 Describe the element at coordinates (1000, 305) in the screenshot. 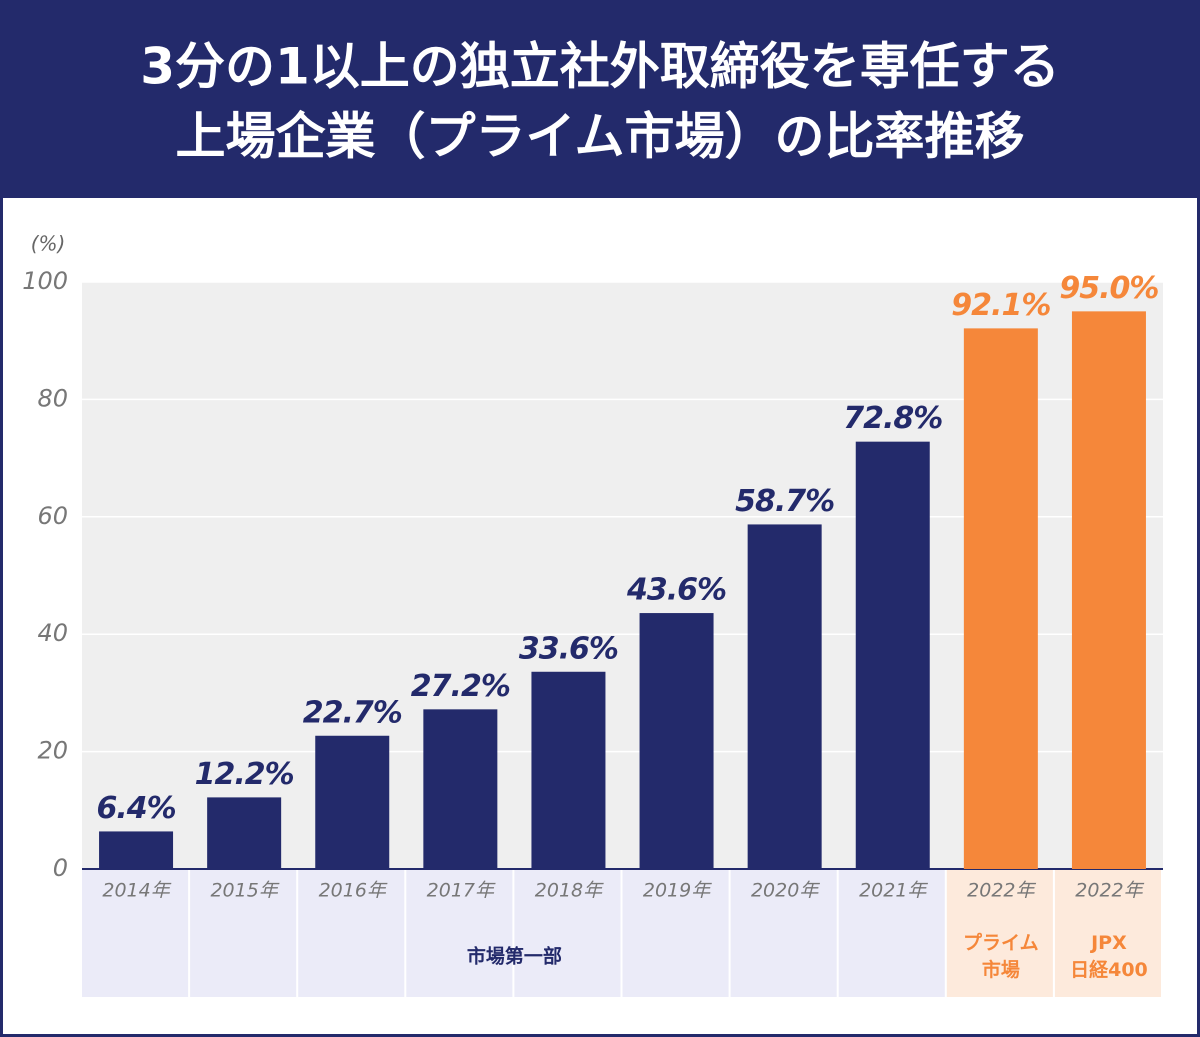

I see `value-label: 92.1%` at that location.